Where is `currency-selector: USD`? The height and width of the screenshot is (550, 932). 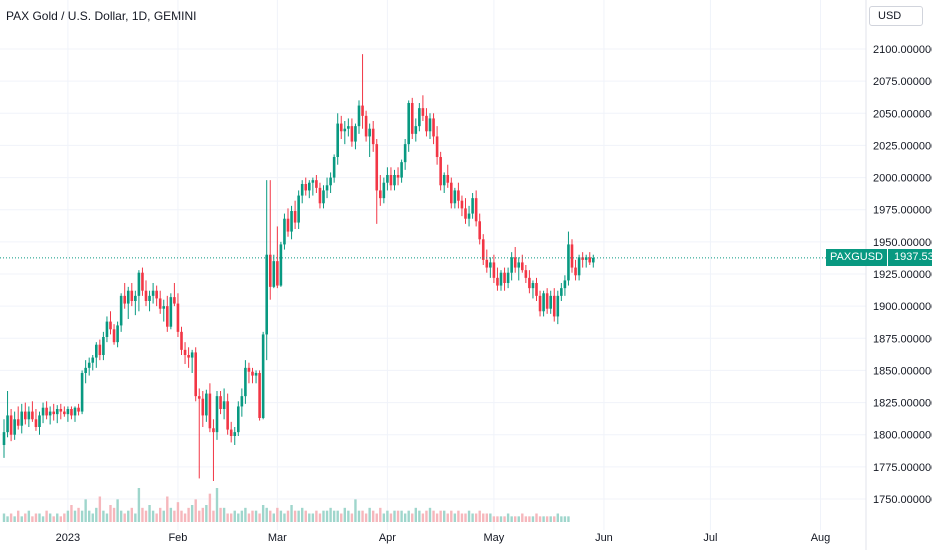
currency-selector: USD is located at coordinates (896, 16).